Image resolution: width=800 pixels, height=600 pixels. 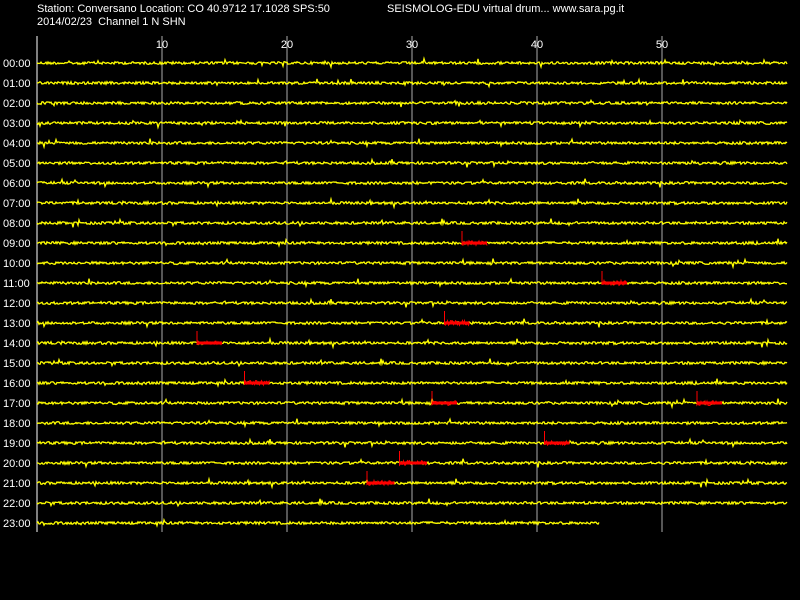 I want to click on minute-tick-label: 40, so click(x=537, y=45).